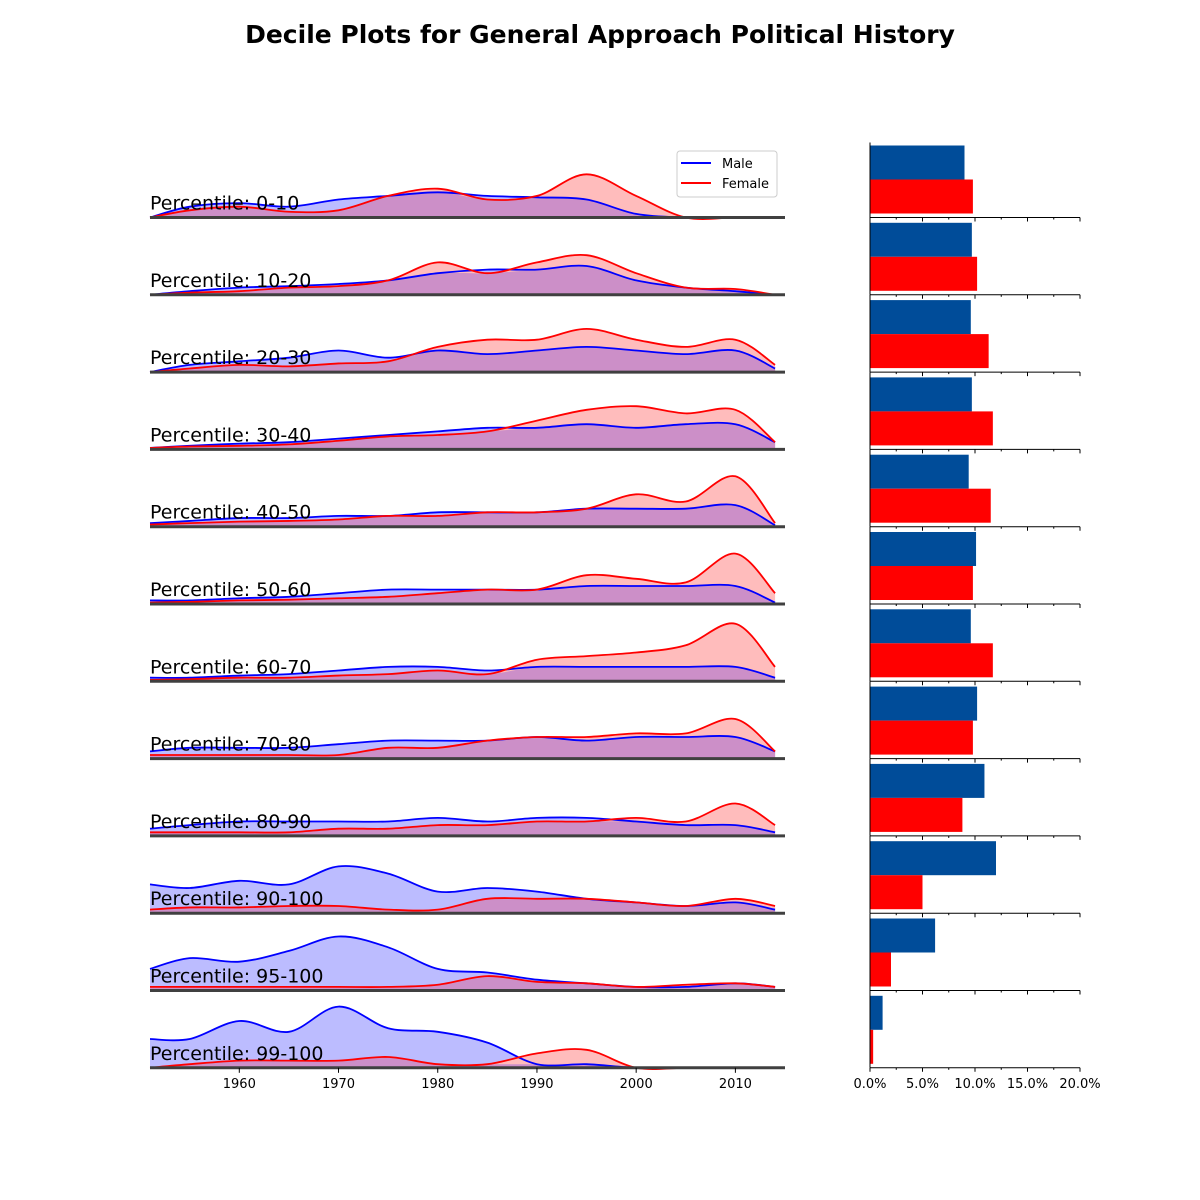  I want to click on share-tick-label: 0.0%, so click(869, 1084).